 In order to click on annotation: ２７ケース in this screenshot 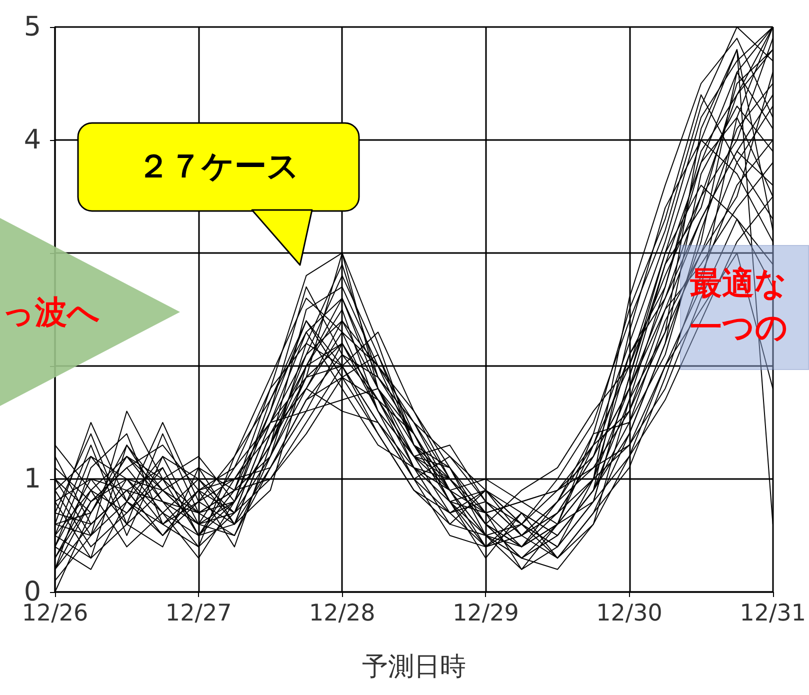, I will do `click(219, 166)`.